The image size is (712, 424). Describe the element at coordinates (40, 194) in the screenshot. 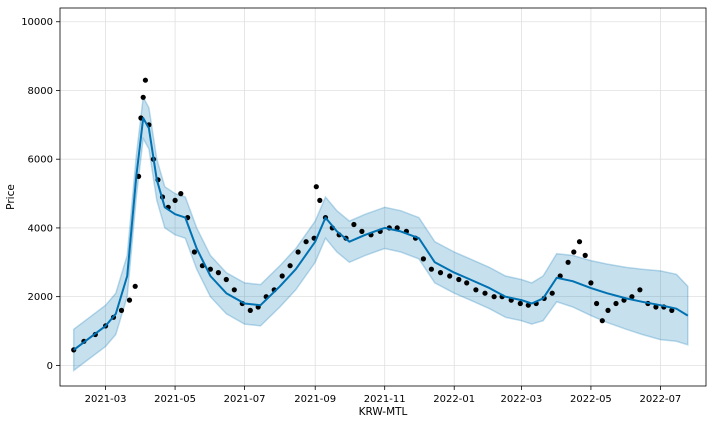

I see `y-tick-layer: 0 2000 4000 6000 8000 10000` at that location.